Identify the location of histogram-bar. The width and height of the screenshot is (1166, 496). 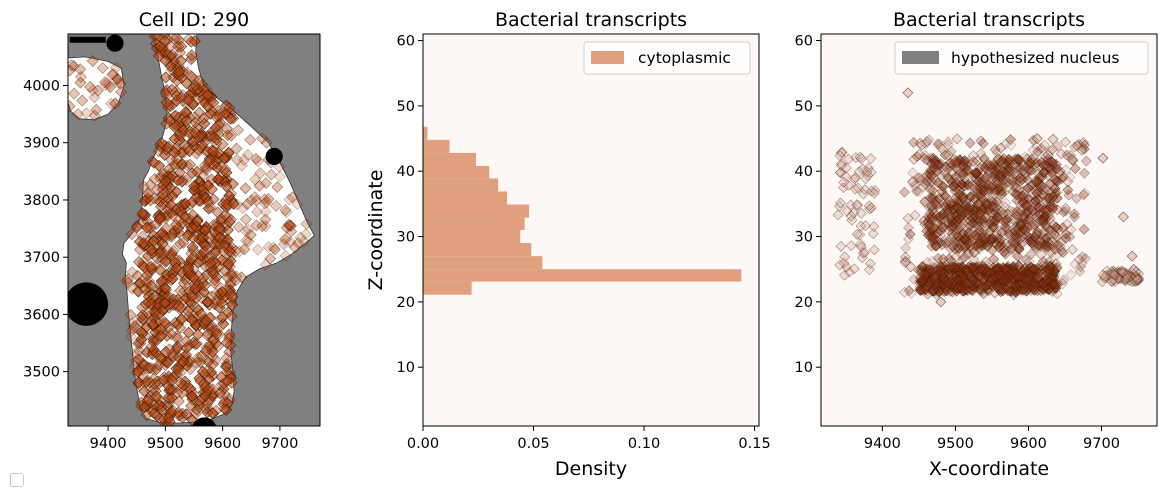
(474, 223).